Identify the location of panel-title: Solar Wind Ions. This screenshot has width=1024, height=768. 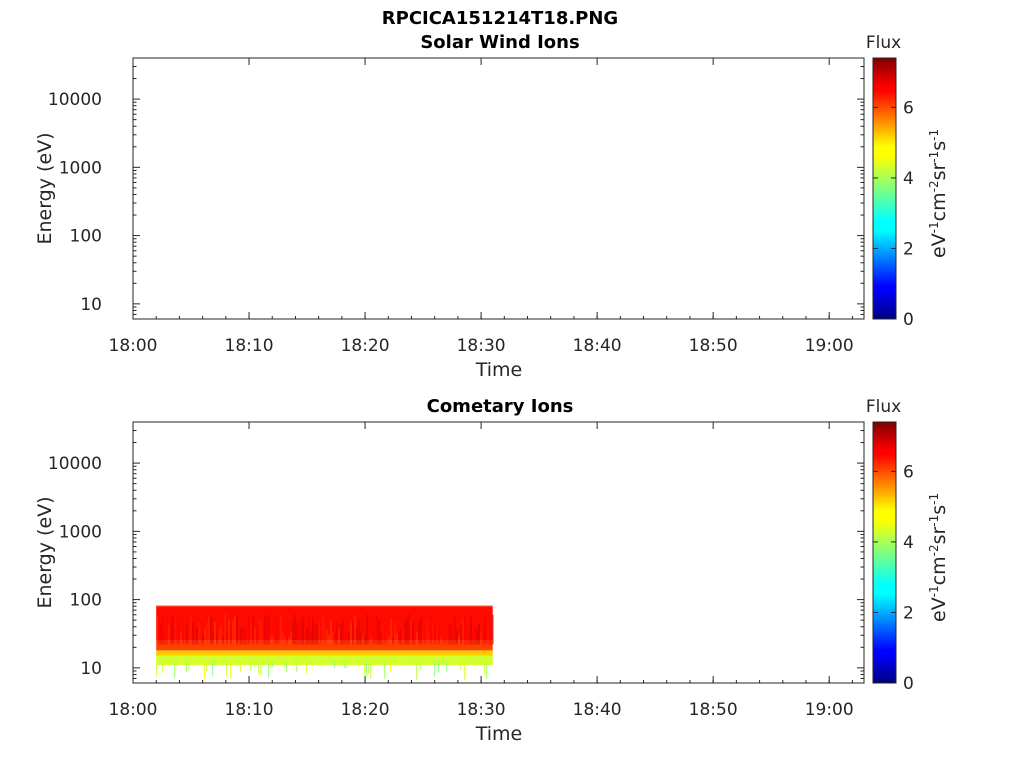
(499, 42).